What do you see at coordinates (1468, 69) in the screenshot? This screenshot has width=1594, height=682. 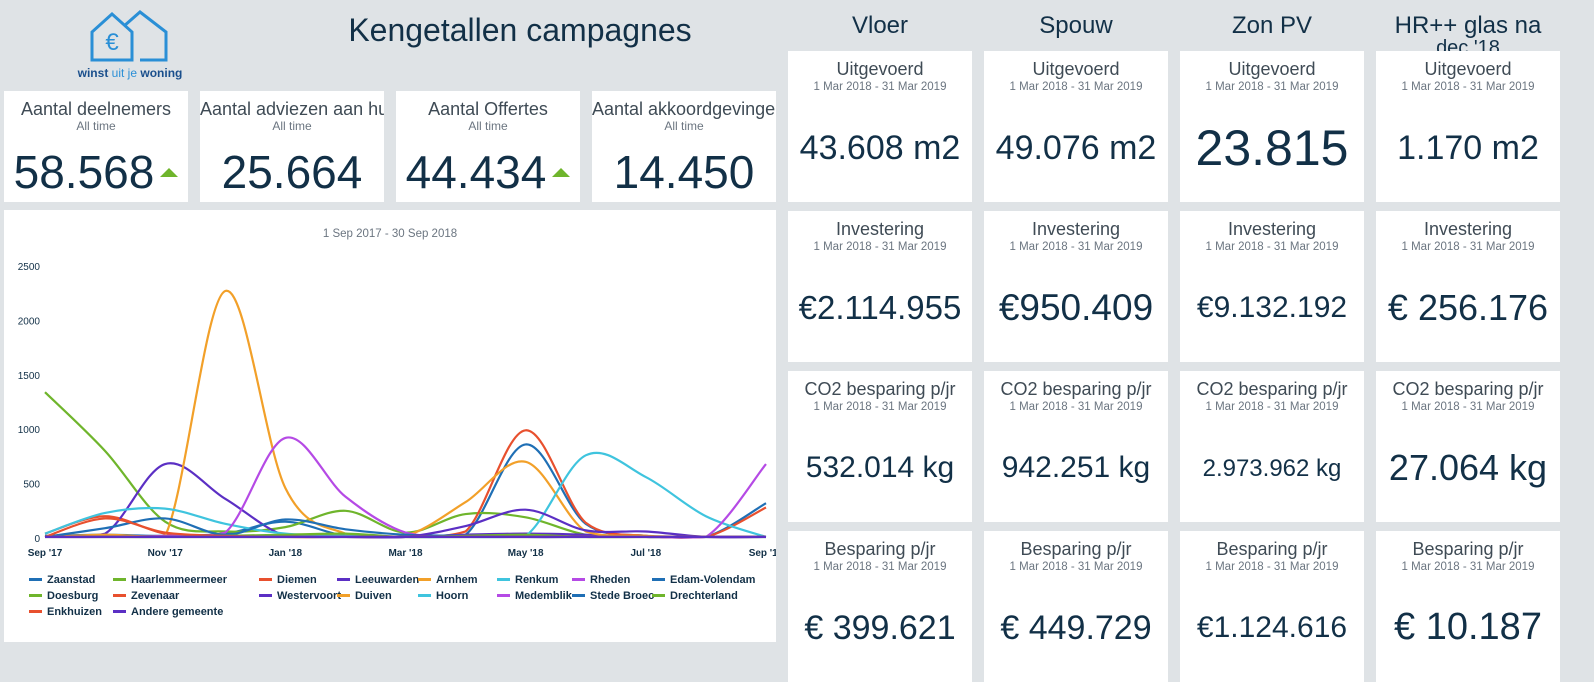 I see `metric-label: Uitgevoerd` at bounding box center [1468, 69].